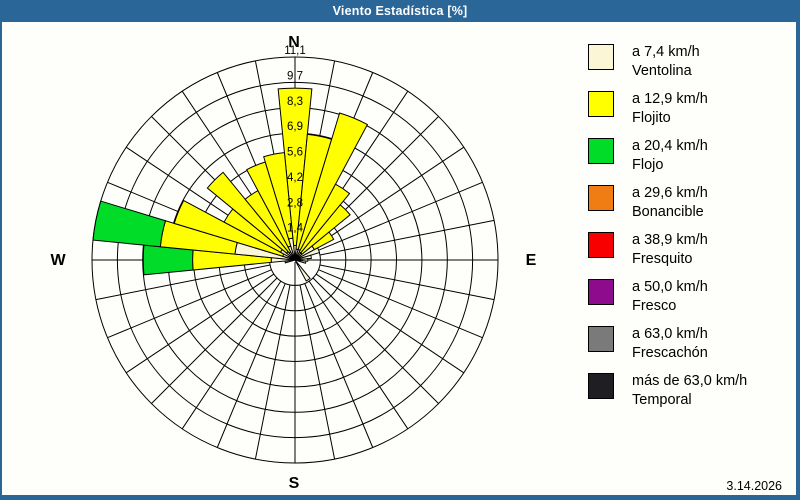  I want to click on compass-label-south: S, so click(294, 483).